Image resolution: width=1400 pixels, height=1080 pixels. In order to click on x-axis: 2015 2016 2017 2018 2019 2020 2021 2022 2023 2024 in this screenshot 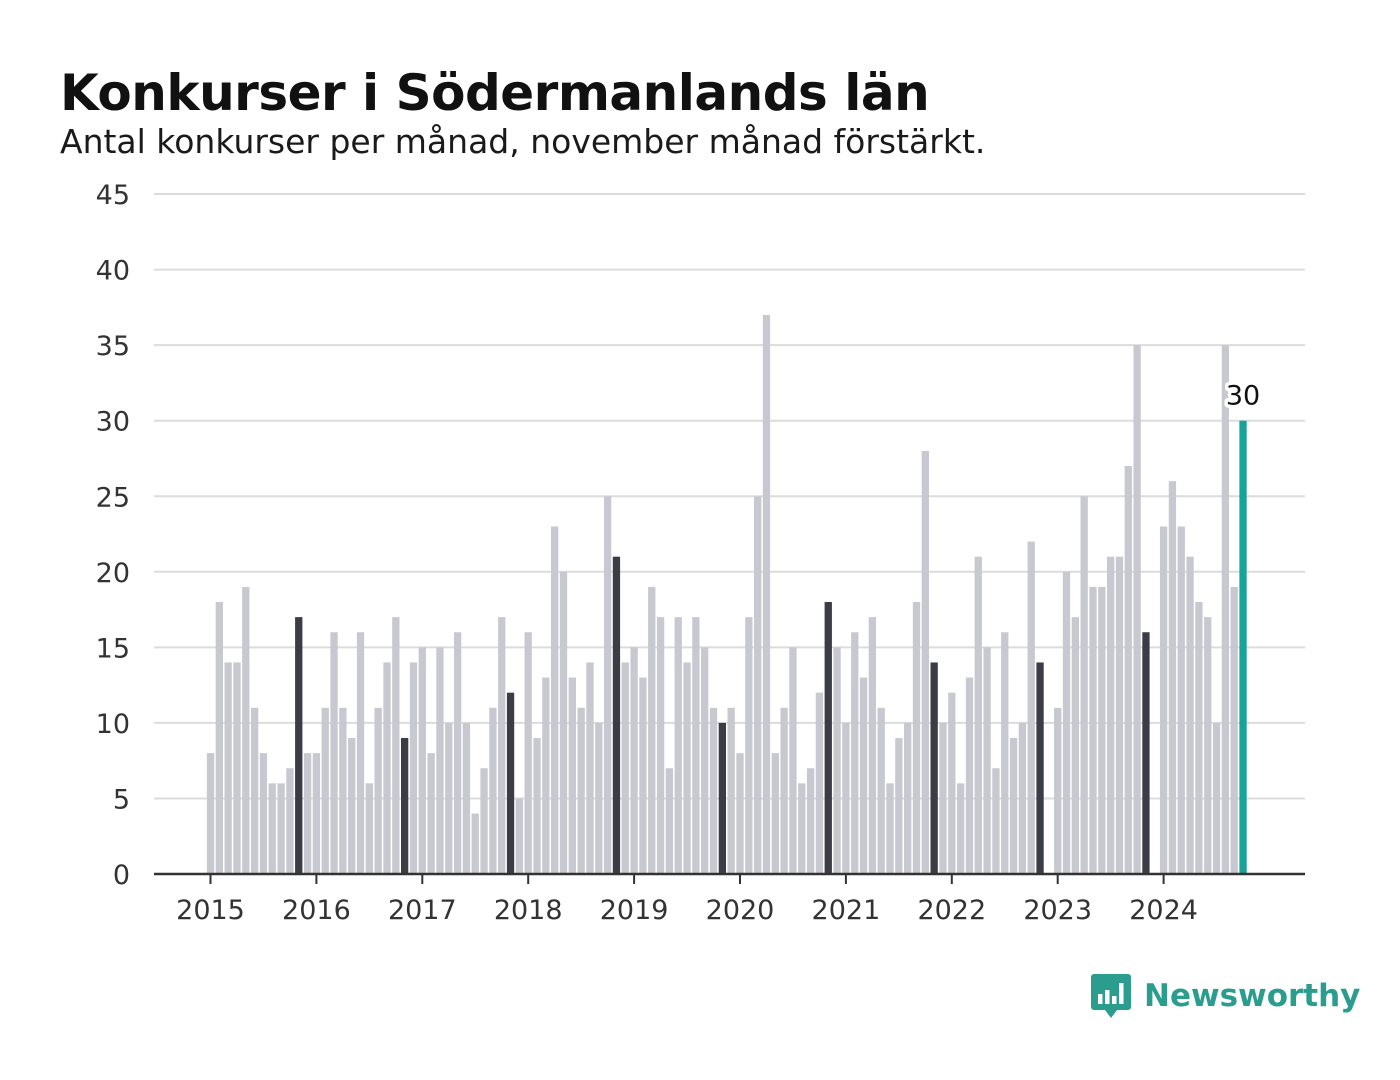, I will do `click(729, 899)`.